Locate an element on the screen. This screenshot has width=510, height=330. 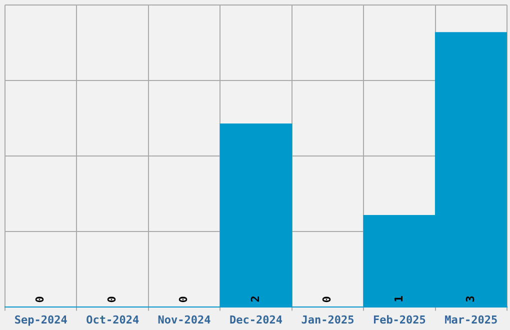
data-label: 3 is located at coordinates (470, 299).